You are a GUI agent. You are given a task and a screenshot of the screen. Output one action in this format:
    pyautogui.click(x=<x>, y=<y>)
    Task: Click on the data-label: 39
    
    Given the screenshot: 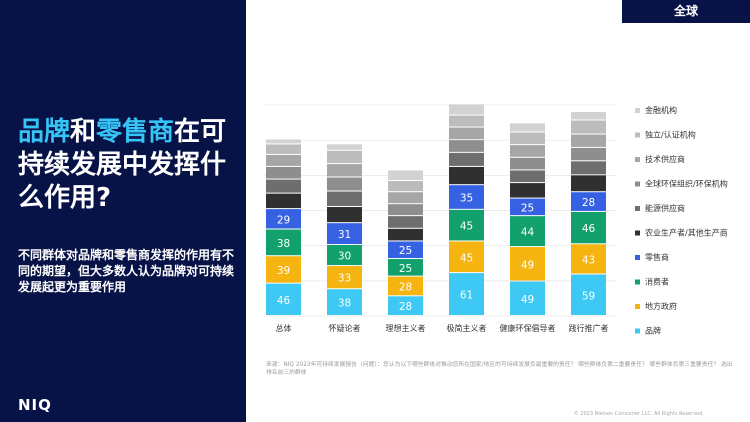 What is the action you would take?
    pyautogui.click(x=283, y=271)
    